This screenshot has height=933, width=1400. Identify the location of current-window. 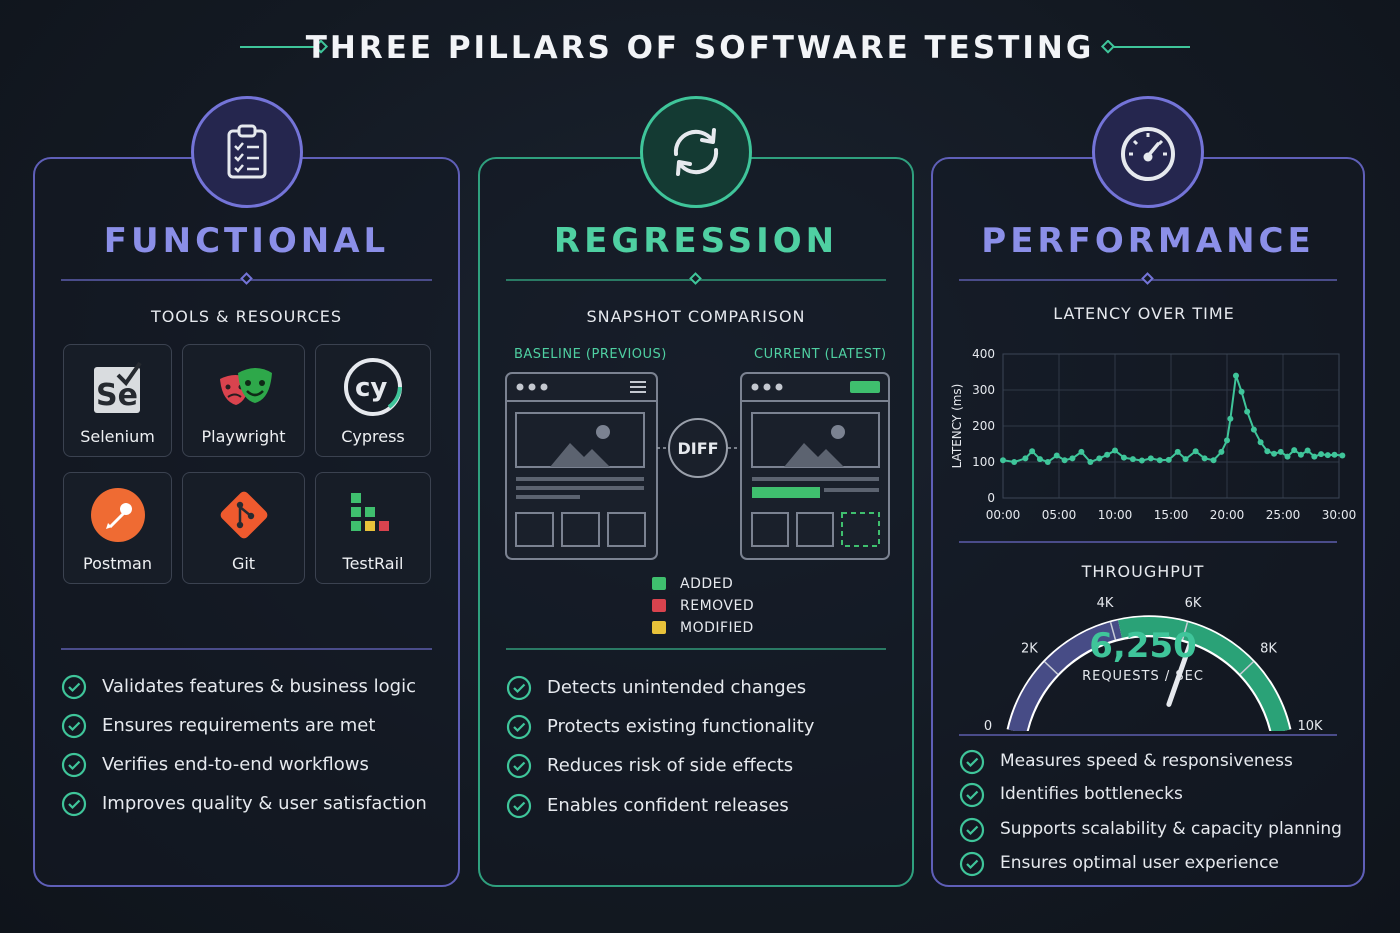
(815, 466).